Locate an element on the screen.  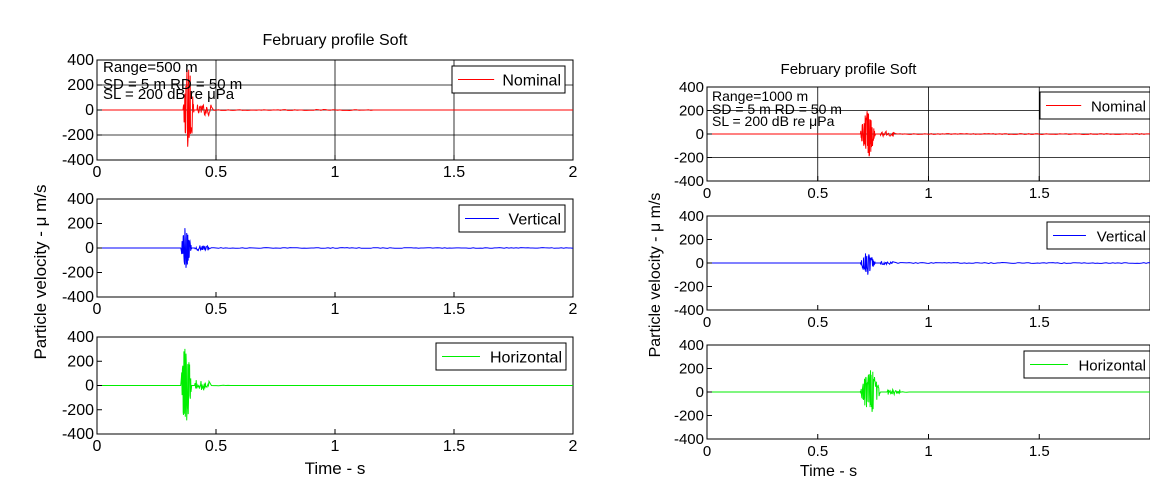
subplot-nominal: 0 0.5 1 1.5 2 -400 -200 0 200 400 Nominal is located at coordinates (320, 116).